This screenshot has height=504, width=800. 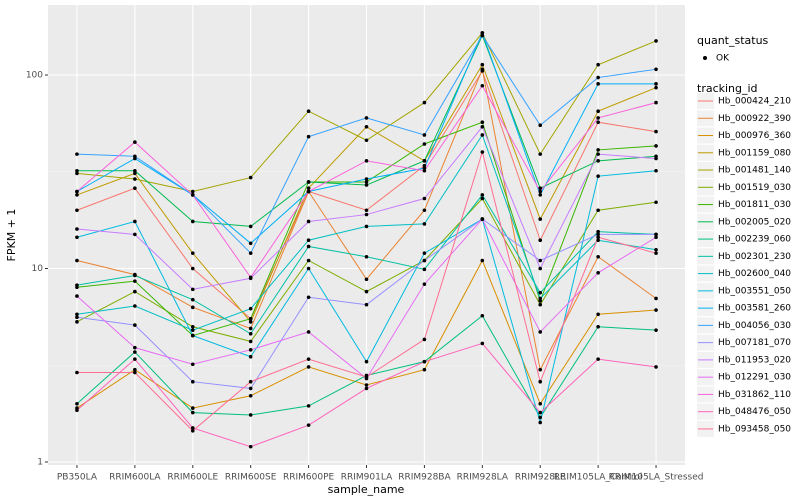 I want to click on legend-title: quant_status, so click(x=733, y=40).